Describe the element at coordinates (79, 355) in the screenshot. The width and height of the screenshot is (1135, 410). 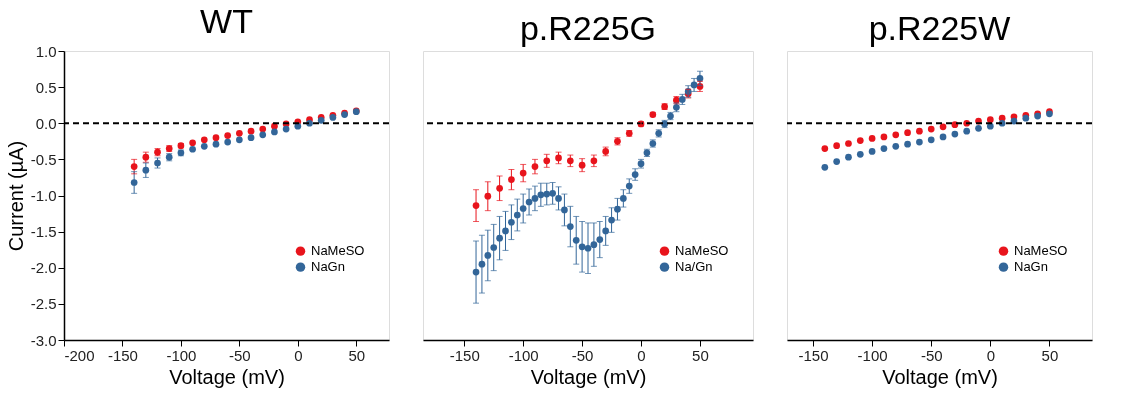
I see `x-tick-label: -200` at that location.